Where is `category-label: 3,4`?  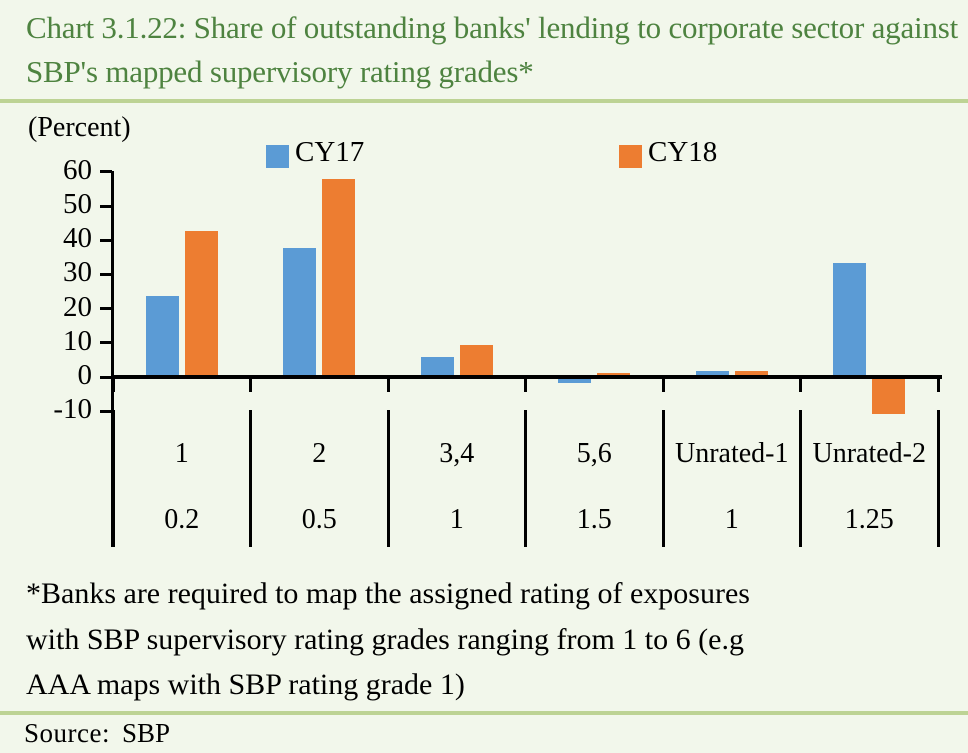
category-label: 3,4 is located at coordinates (457, 453).